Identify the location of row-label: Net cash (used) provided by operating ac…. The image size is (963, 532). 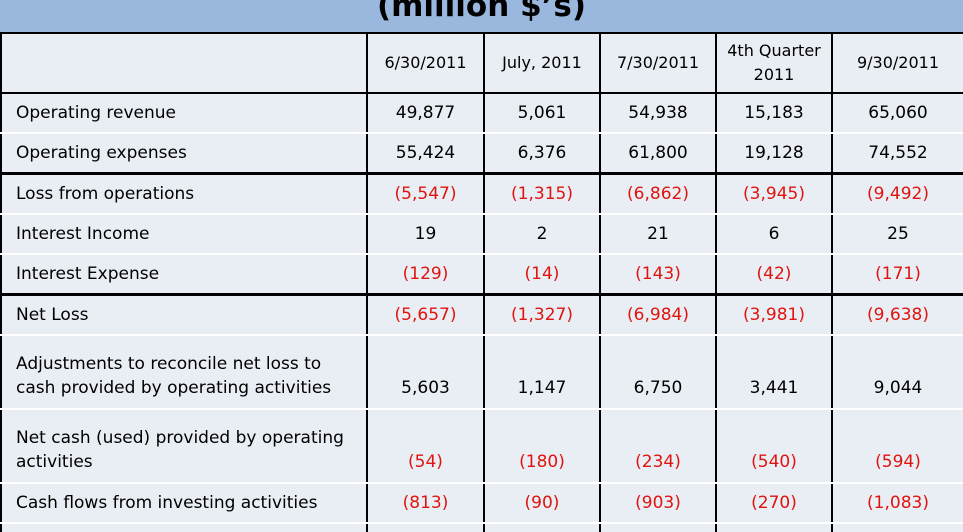
(184, 446).